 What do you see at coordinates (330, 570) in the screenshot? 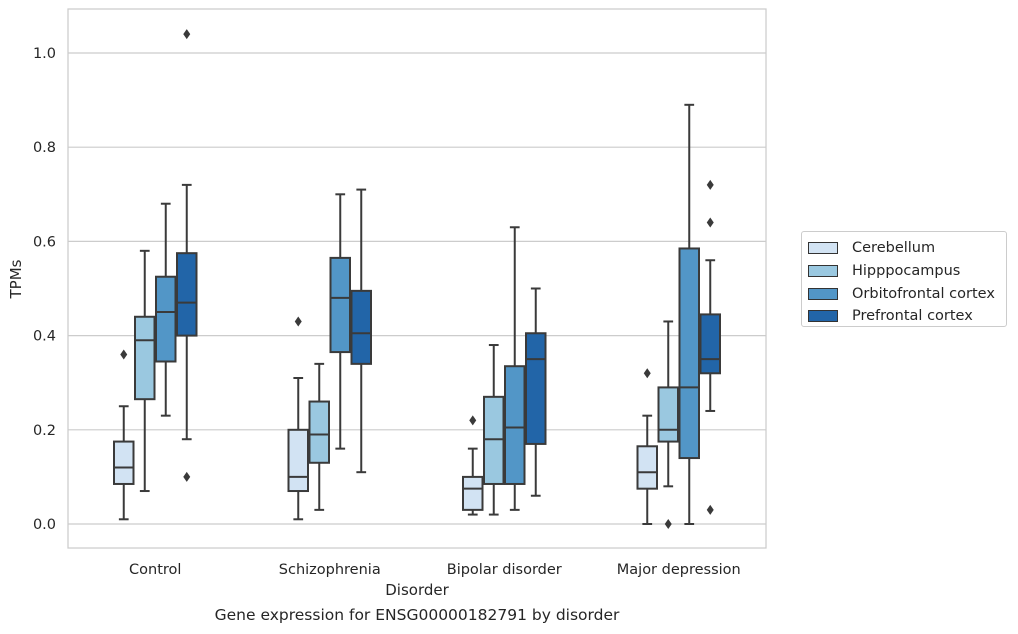
I see `x-tick-label: Schizophrenia` at bounding box center [330, 570].